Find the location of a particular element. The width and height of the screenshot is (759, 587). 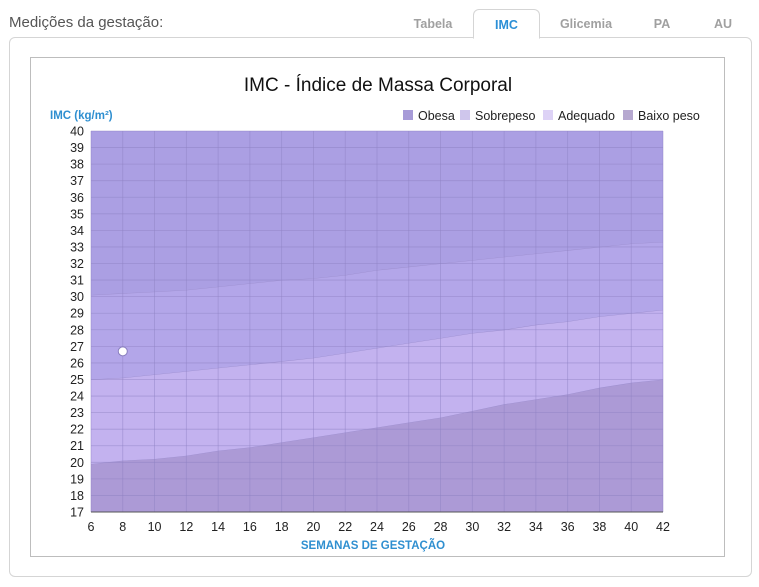

legend-label: Obesa is located at coordinates (436, 116).